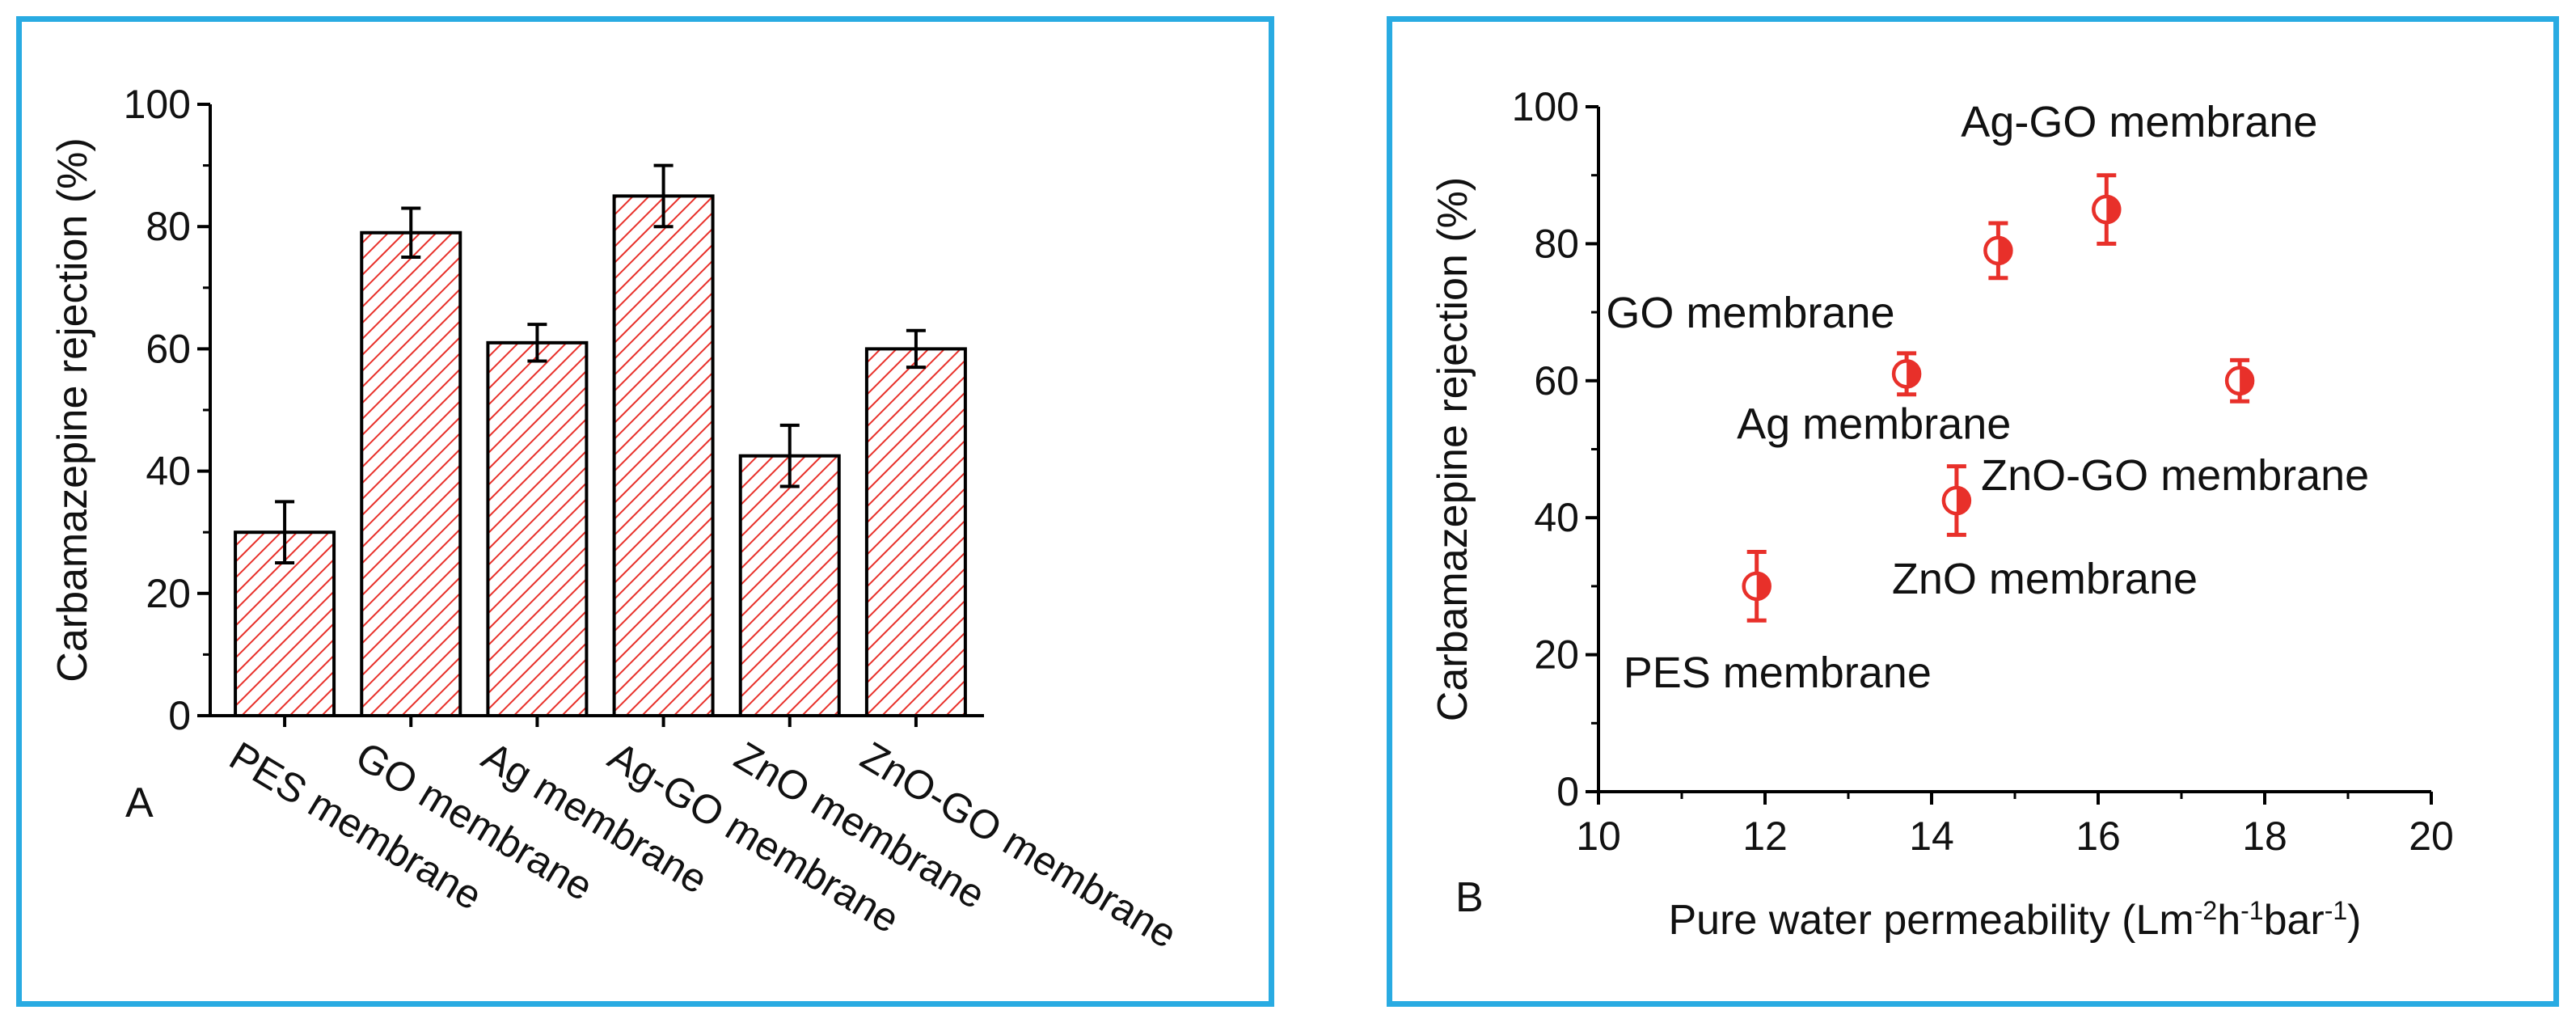  Describe the element at coordinates (2431, 837) in the screenshot. I see `x-tick-label: 20` at that location.